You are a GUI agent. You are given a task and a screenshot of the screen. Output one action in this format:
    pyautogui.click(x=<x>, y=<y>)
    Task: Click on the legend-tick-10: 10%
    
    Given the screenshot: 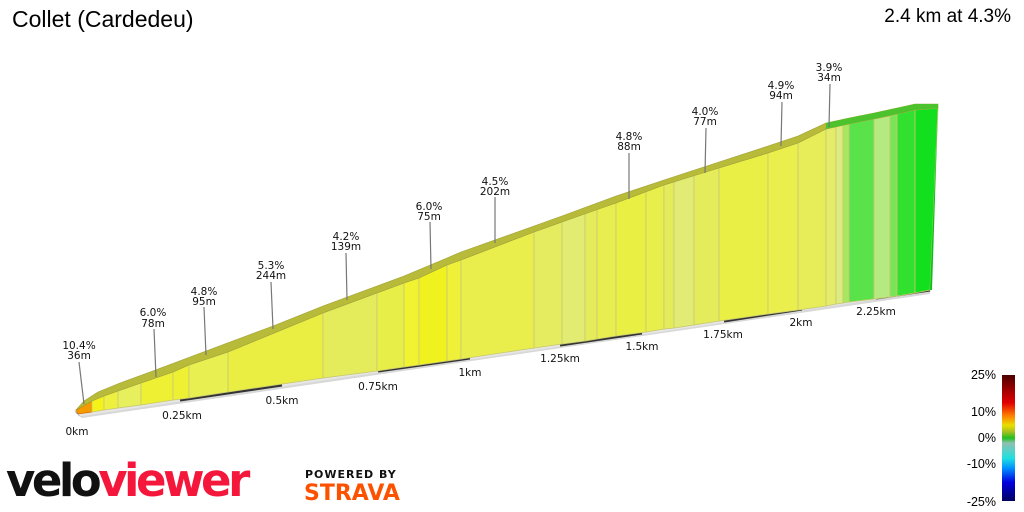 What is the action you would take?
    pyautogui.click(x=983, y=412)
    